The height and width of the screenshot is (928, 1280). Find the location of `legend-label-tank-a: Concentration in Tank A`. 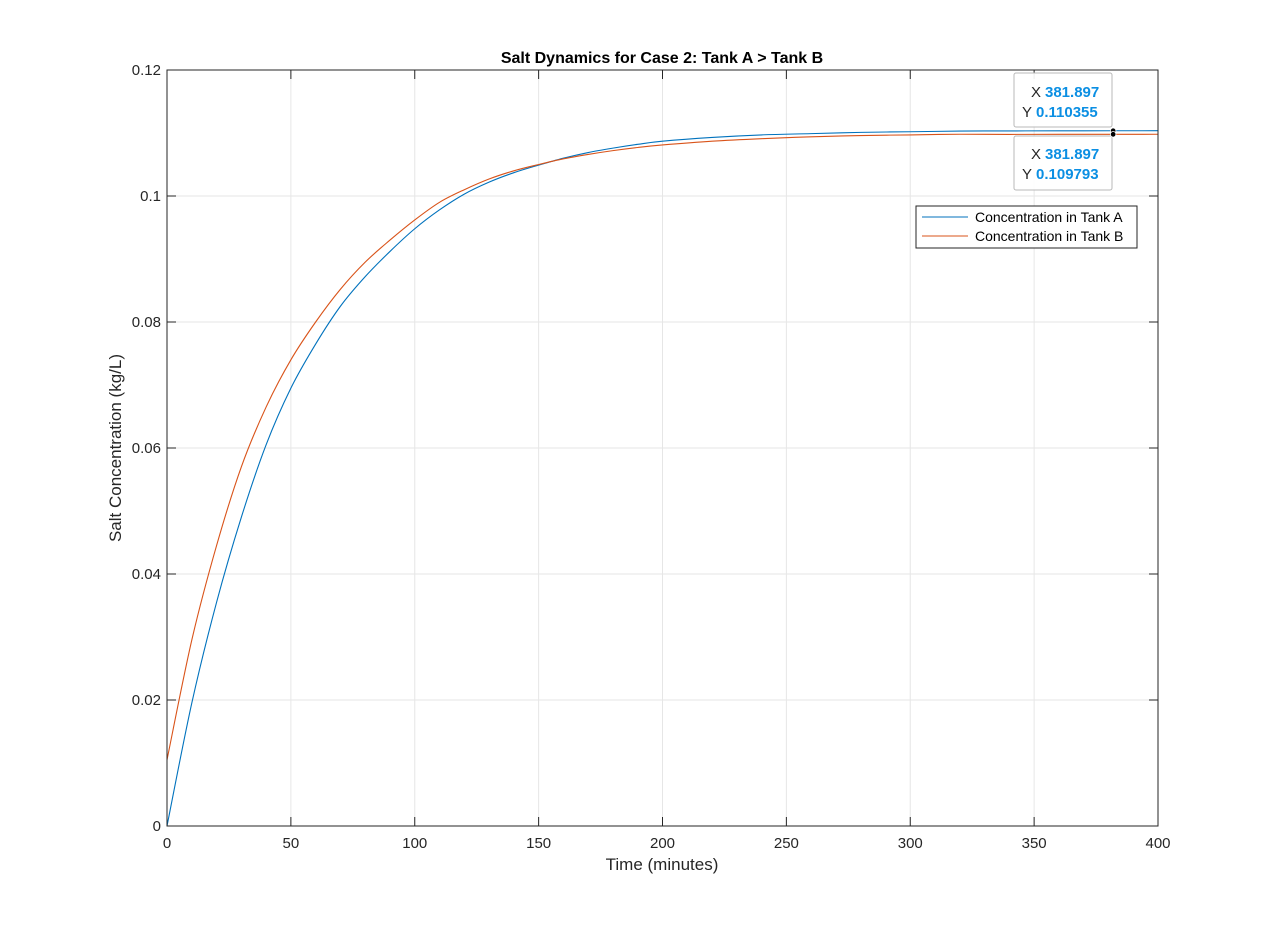

legend-label-tank-a: Concentration in Tank A is located at coordinates (1049, 217).